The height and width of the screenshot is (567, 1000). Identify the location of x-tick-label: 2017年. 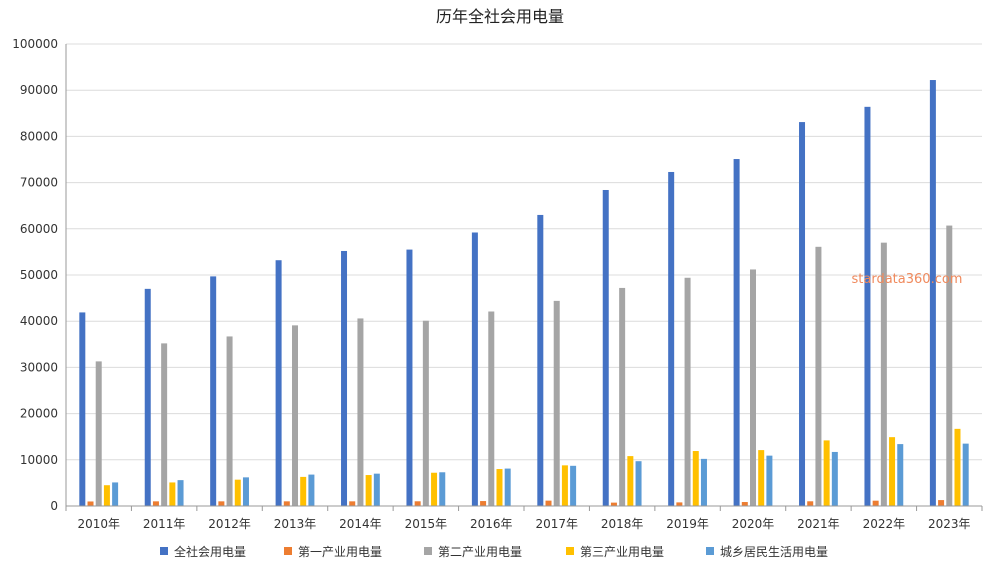
(556, 524).